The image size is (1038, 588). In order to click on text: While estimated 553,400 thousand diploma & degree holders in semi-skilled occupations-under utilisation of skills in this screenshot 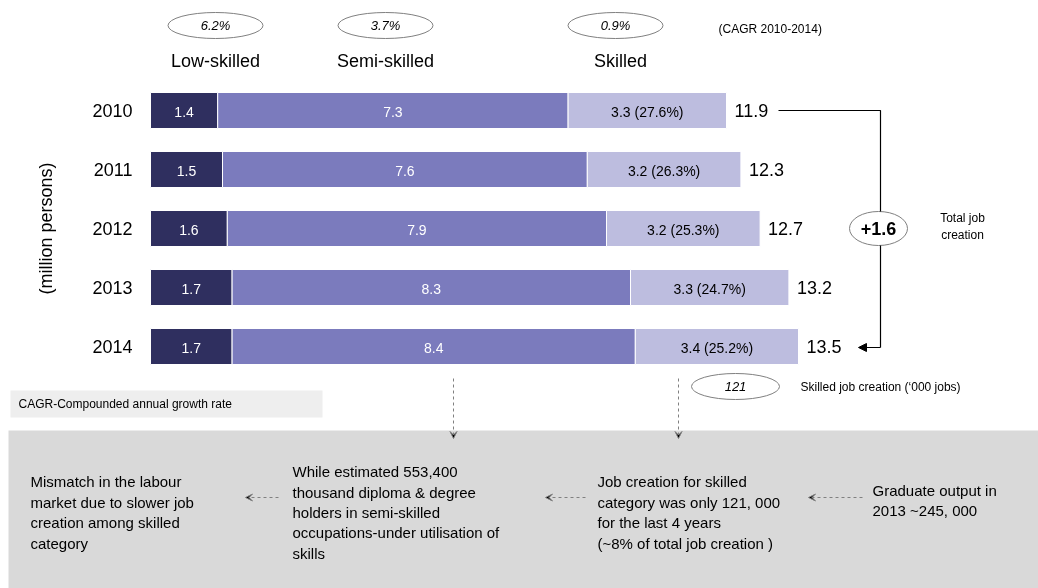, I will do `click(396, 512)`.